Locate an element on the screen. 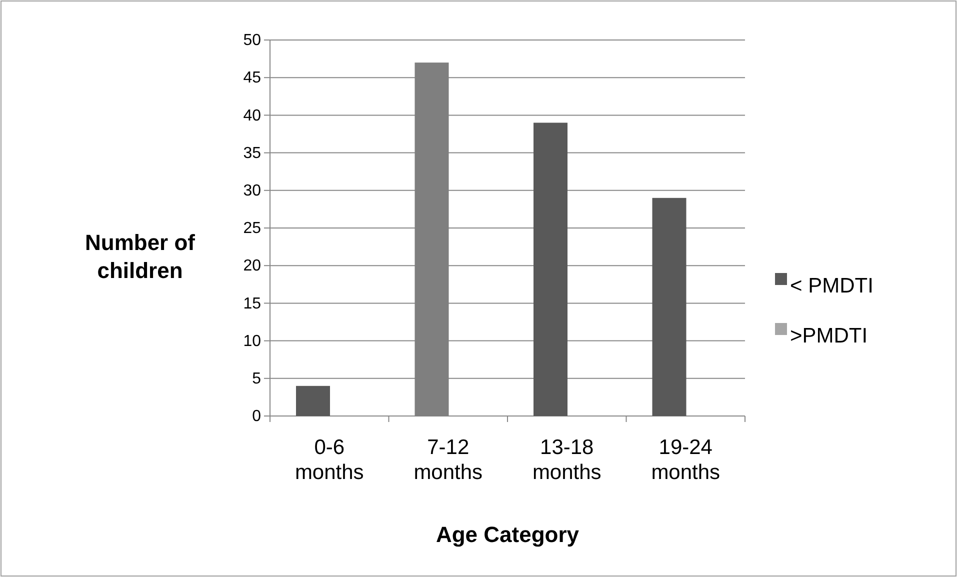 This screenshot has width=957, height=577. y-tick-label: 5 is located at coordinates (257, 379).